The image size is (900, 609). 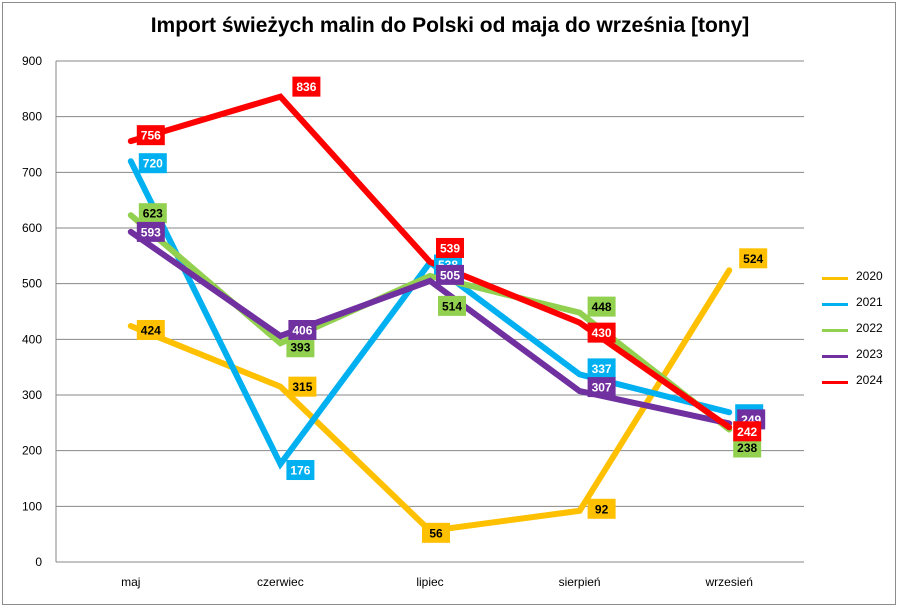 I want to click on data-label: 720, so click(x=153, y=164).